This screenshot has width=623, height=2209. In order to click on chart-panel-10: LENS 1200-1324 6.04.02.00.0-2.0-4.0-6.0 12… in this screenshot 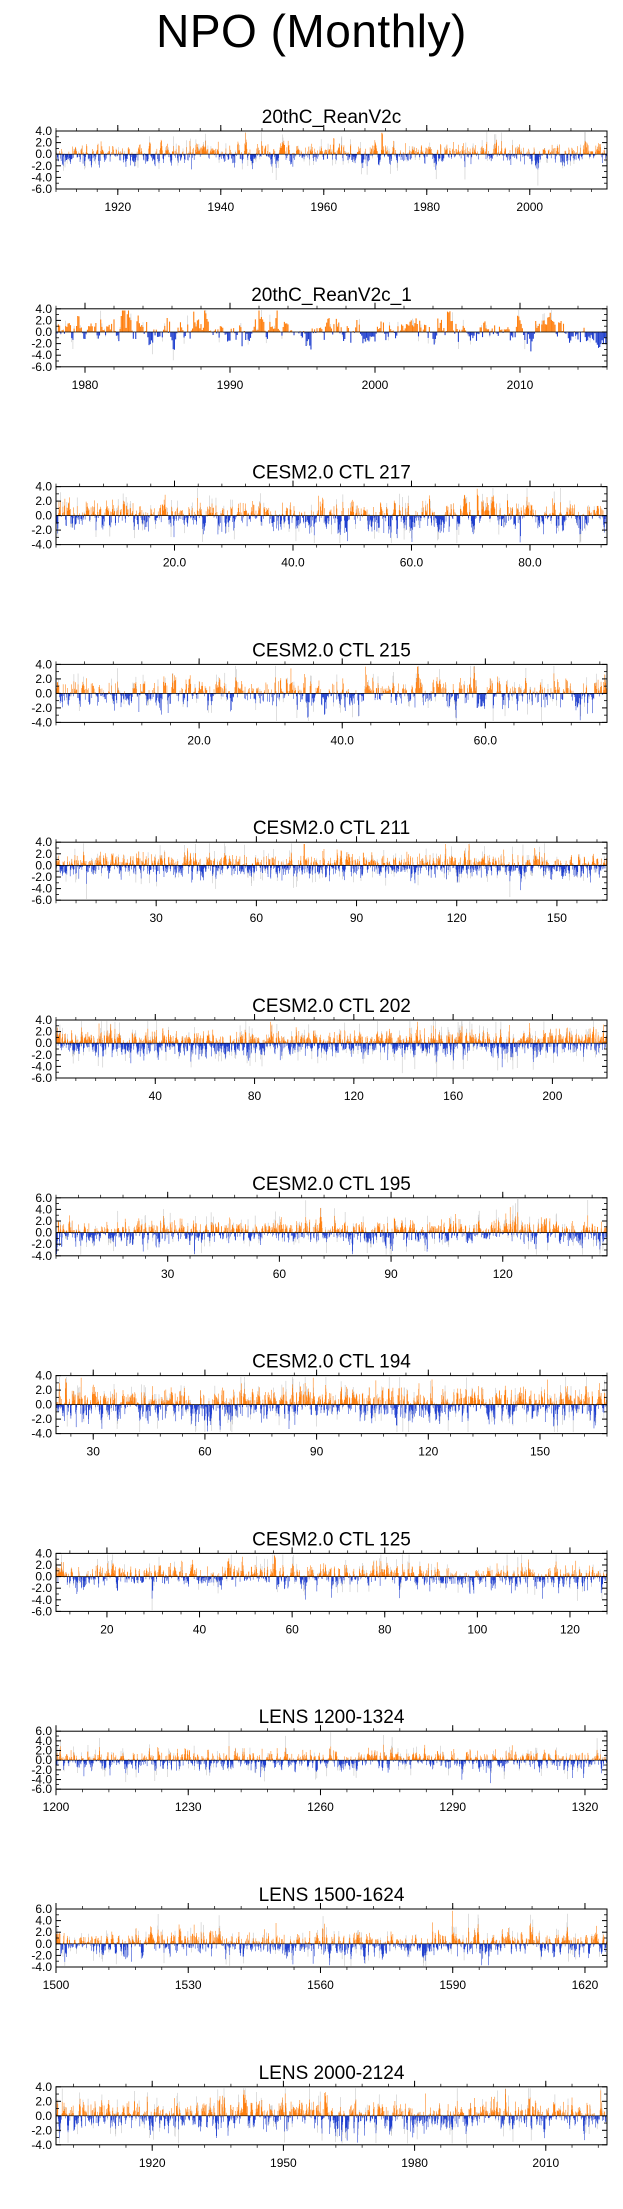, I will do `click(319, 1760)`.